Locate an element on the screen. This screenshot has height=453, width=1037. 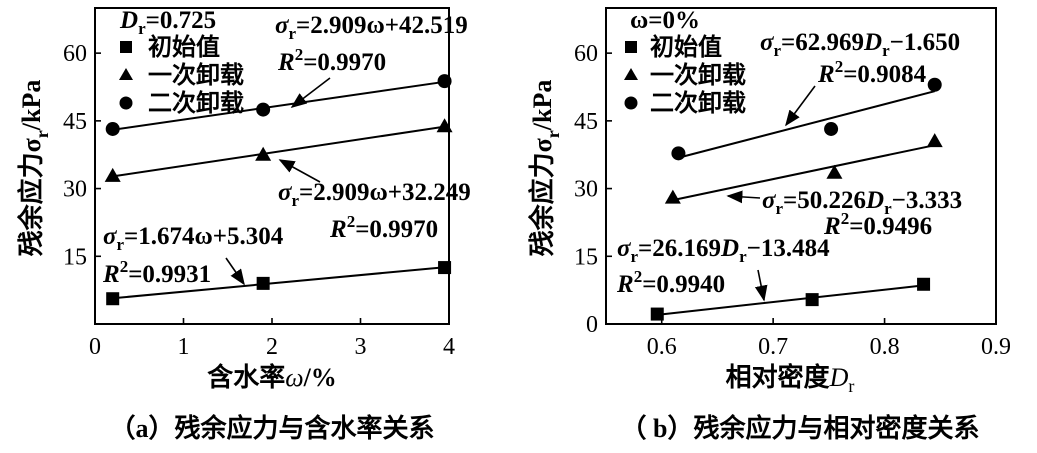
r2-square-a: R2=0.9931 is located at coordinates (156, 272).